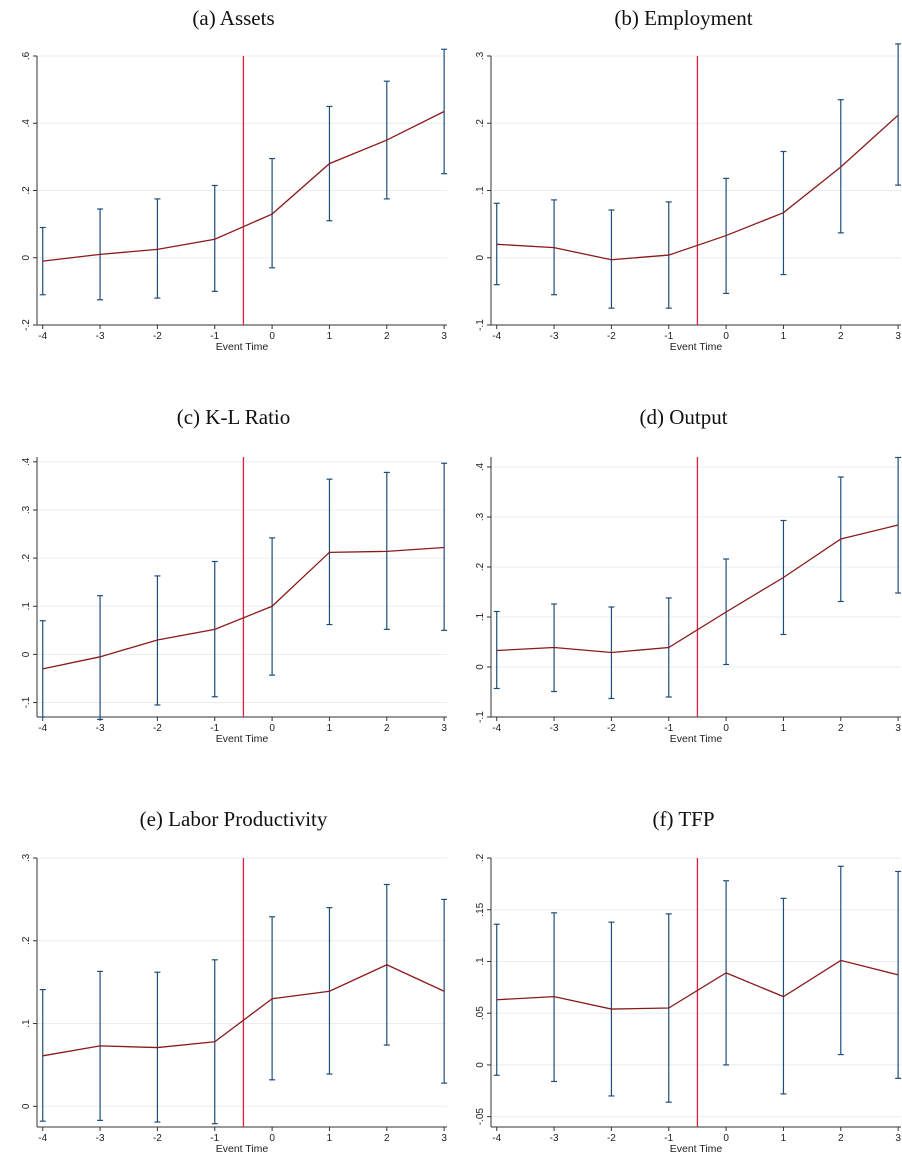 This screenshot has height=1167, width=902. Describe the element at coordinates (26, 123) in the screenshot. I see `y-tick-label-3: .4` at that location.